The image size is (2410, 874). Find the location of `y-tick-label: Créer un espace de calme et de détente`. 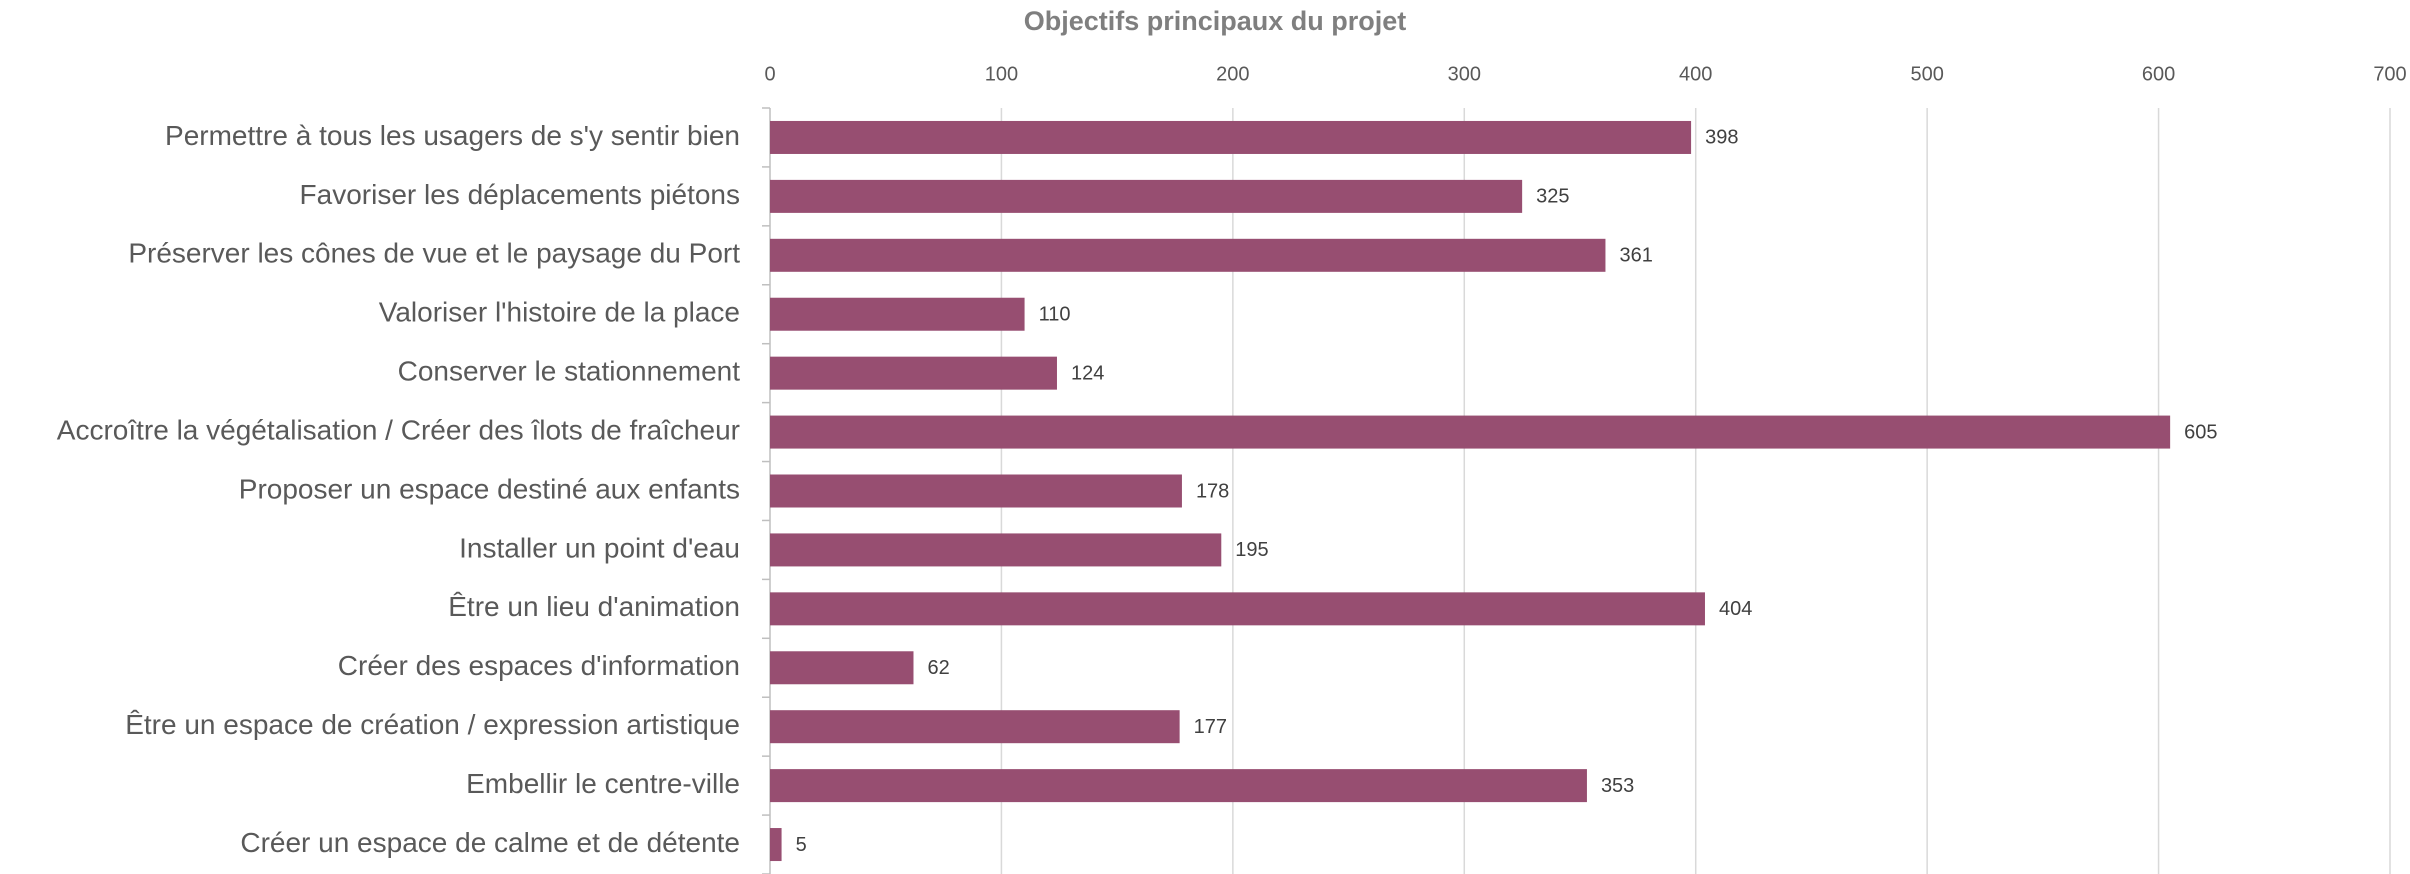

y-tick-label: Créer un espace de calme et de détente is located at coordinates (490, 842).